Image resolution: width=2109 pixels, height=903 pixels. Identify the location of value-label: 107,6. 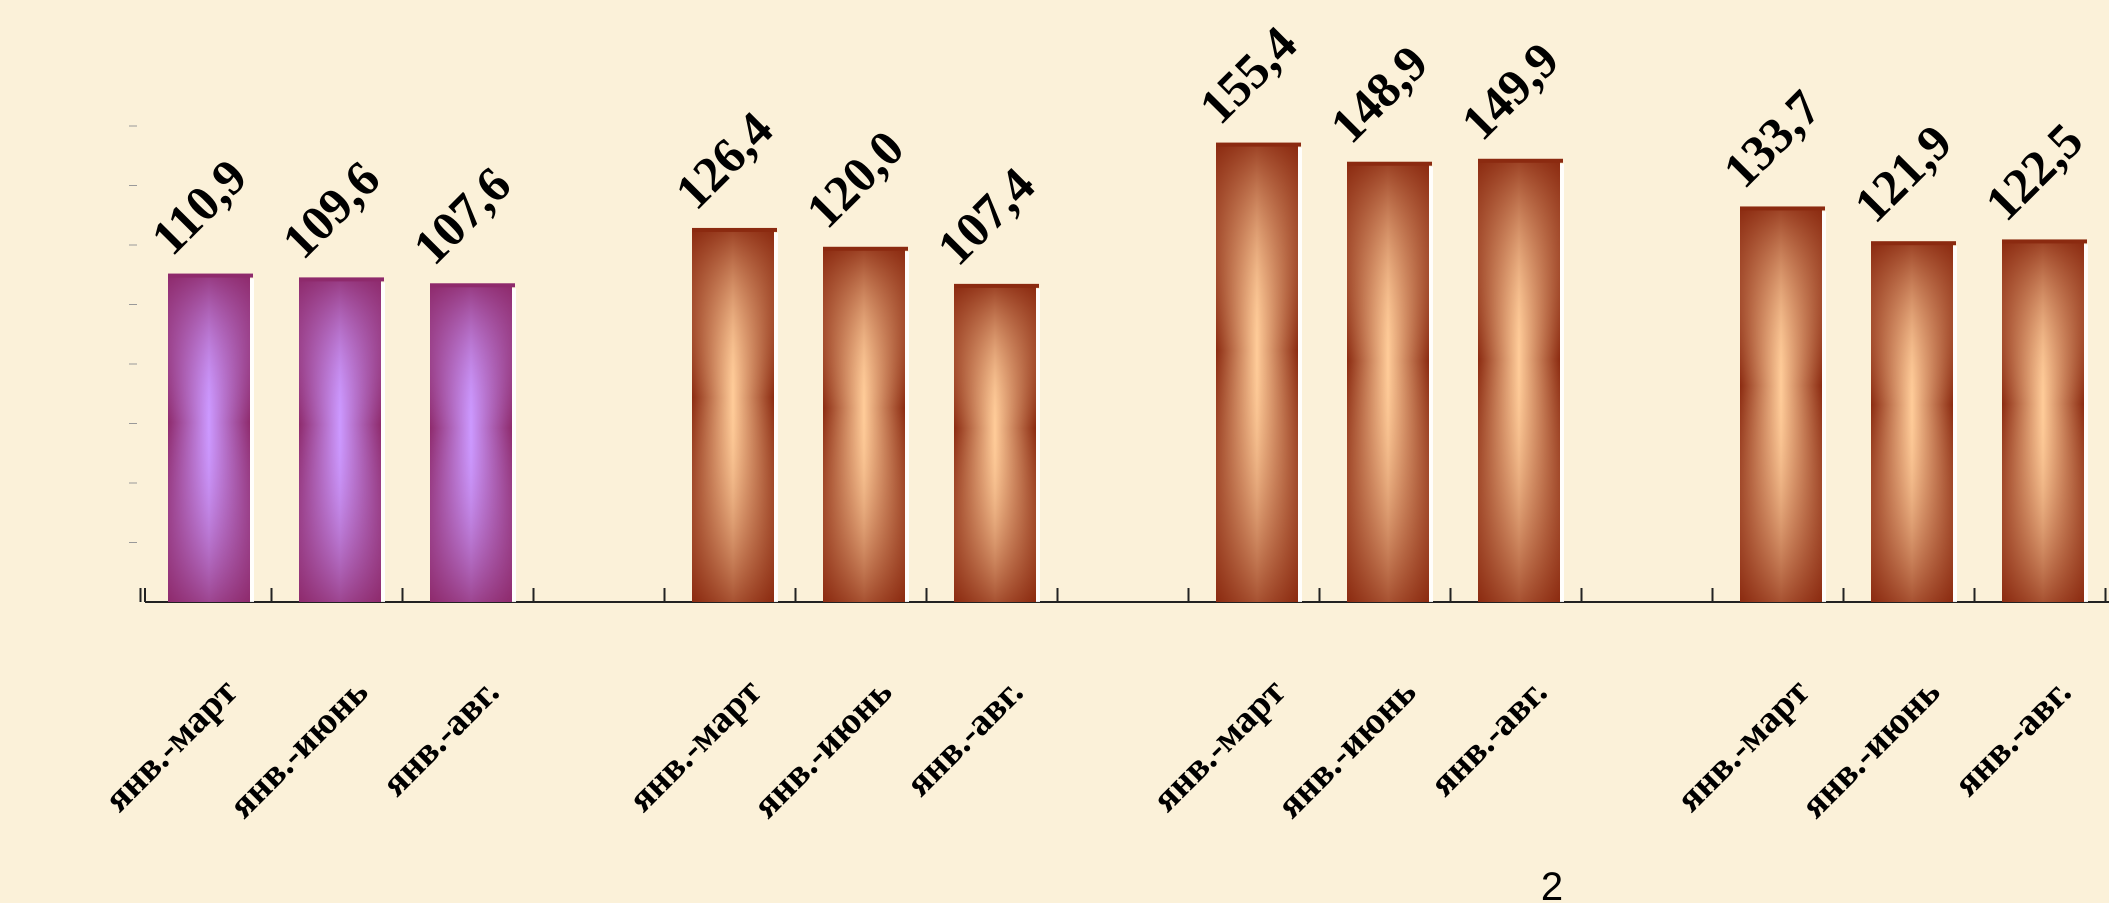
(461, 215).